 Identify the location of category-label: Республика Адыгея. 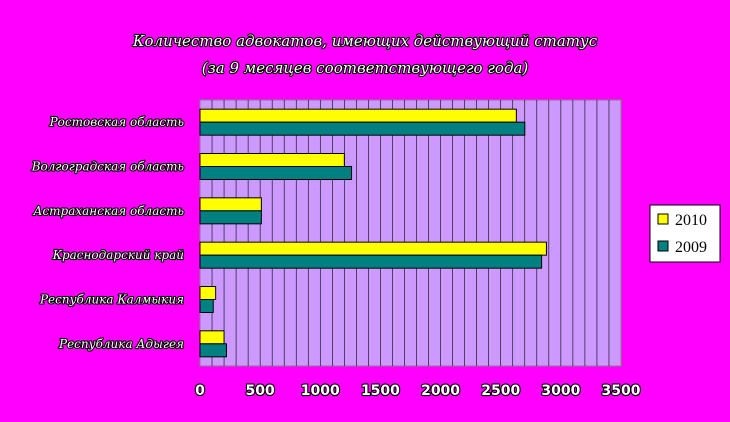
(121, 344).